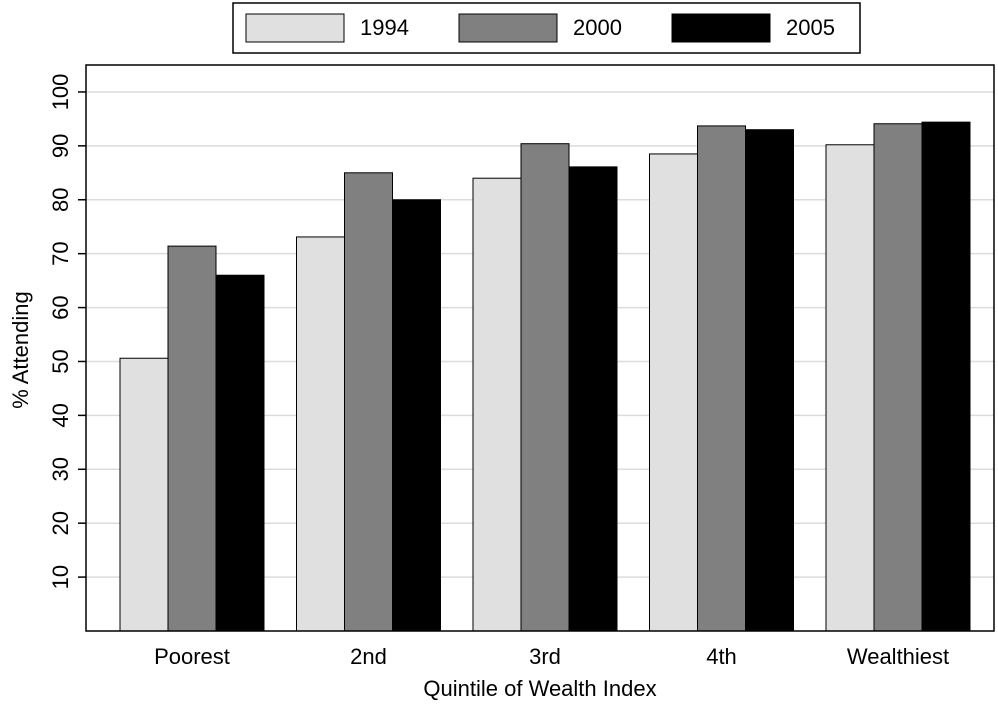  What do you see at coordinates (721, 656) in the screenshot?
I see `x-tick-label: 4th` at bounding box center [721, 656].